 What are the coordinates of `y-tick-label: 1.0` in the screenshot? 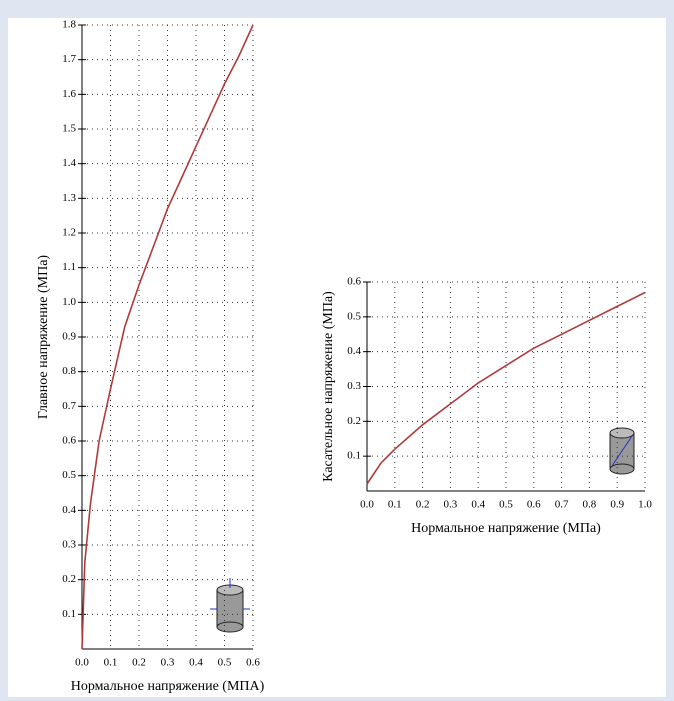 It's located at (69, 302).